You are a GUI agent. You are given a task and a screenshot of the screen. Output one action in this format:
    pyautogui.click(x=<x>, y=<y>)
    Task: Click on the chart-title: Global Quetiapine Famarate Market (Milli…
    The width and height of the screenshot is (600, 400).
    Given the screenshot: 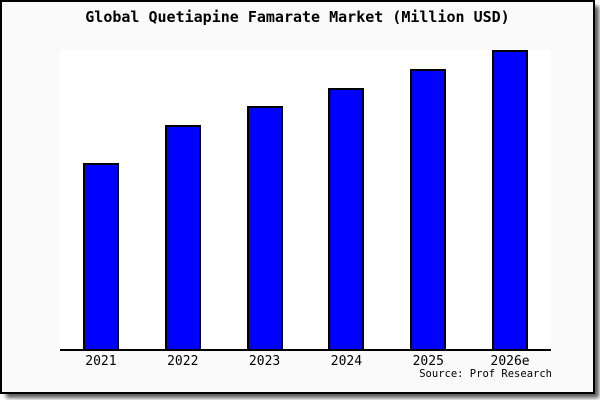 What is the action you would take?
    pyautogui.click(x=297, y=17)
    